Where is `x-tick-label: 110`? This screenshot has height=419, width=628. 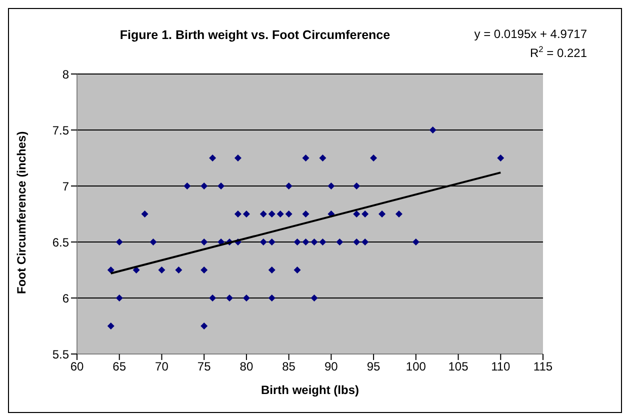
x-tick-label: 110 is located at coordinates (501, 367).